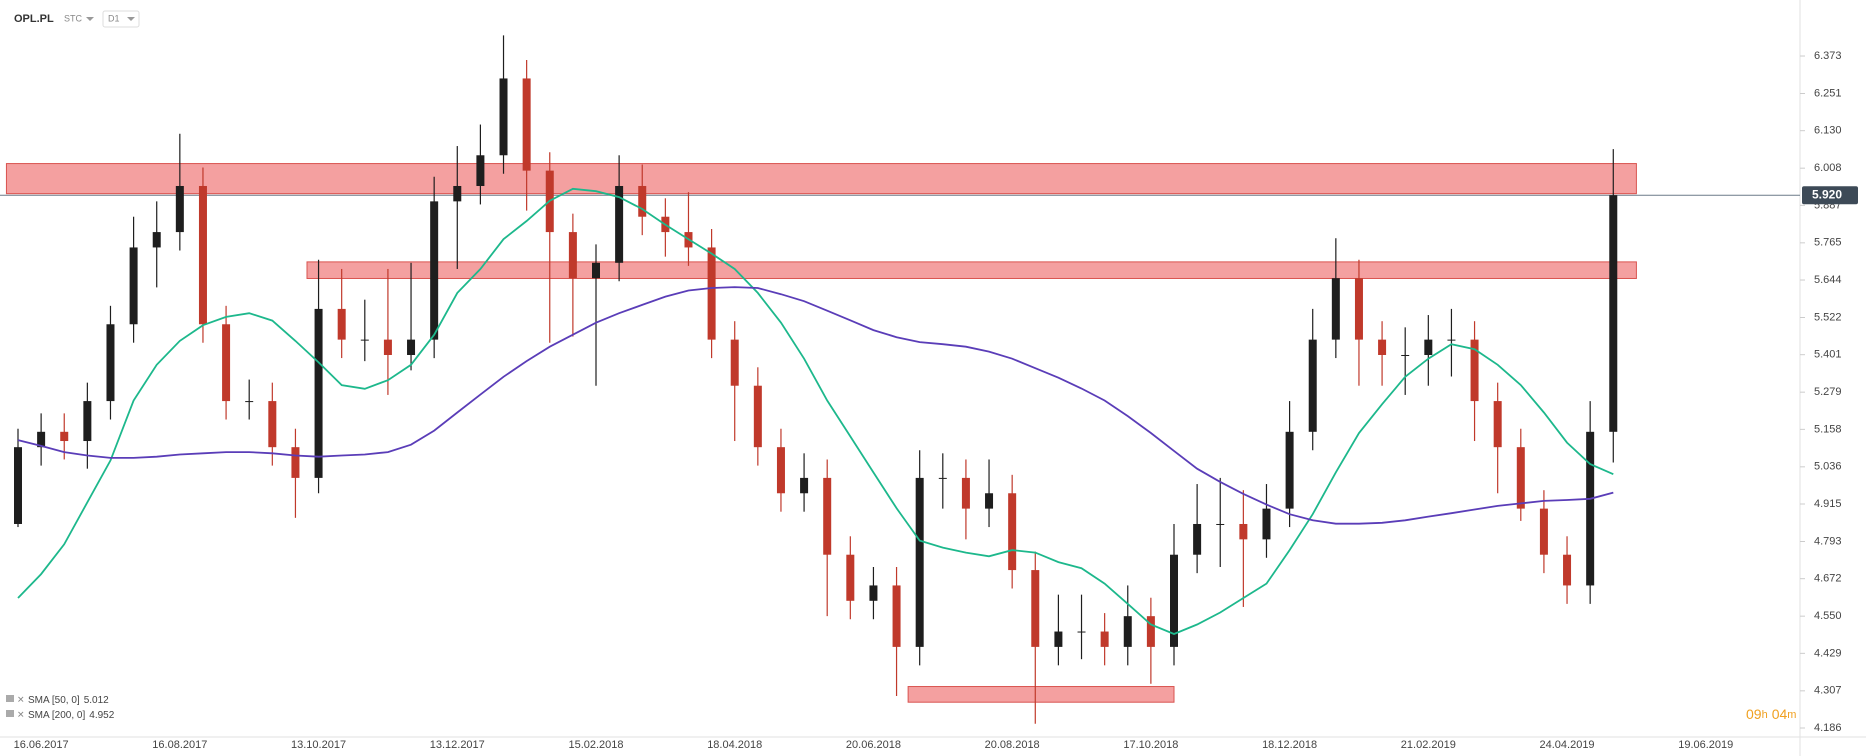  What do you see at coordinates (1754, 714) in the screenshot?
I see `countdown-hours: 09` at bounding box center [1754, 714].